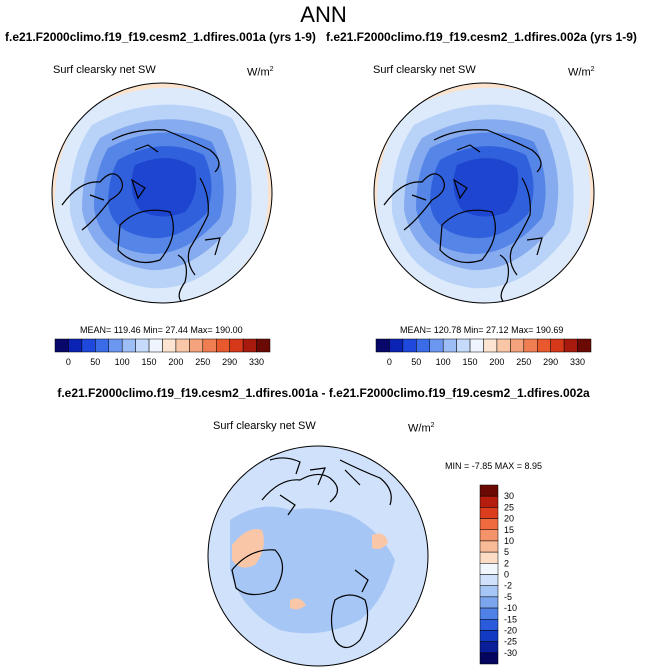  I want to click on left-colorbar-label: 0, so click(68, 362).